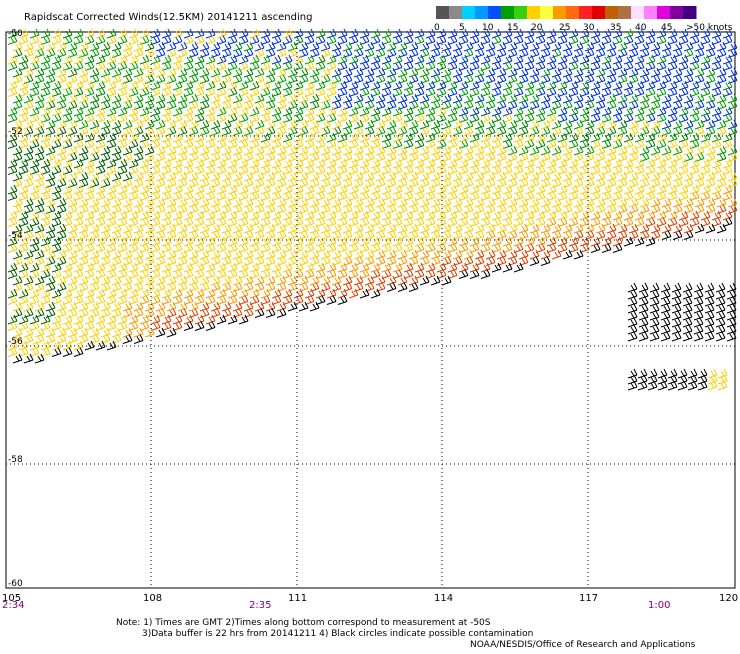 The image size is (740, 654). Describe the element at coordinates (664, 12) in the screenshot. I see `legend-swatch` at that location.